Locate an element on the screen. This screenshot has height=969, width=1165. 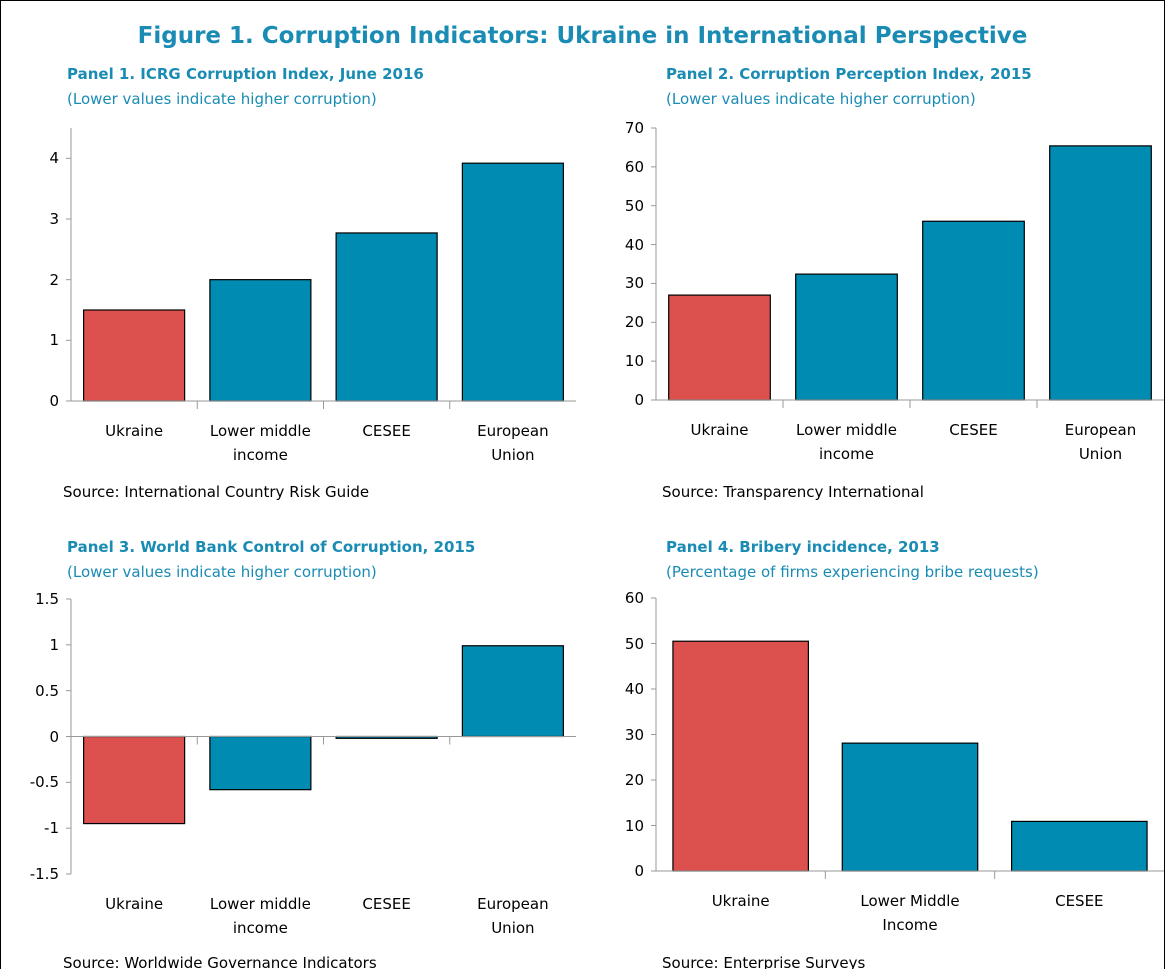
panel-title: Panel 4. Bribery incidence, 2013 is located at coordinates (803, 547).